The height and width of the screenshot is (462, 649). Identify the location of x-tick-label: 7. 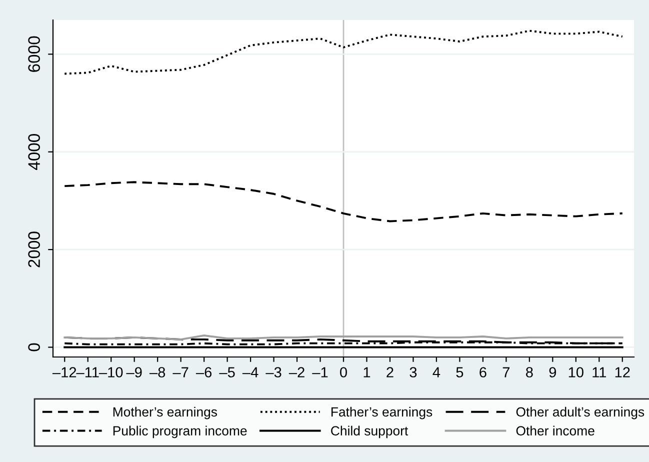
(506, 372).